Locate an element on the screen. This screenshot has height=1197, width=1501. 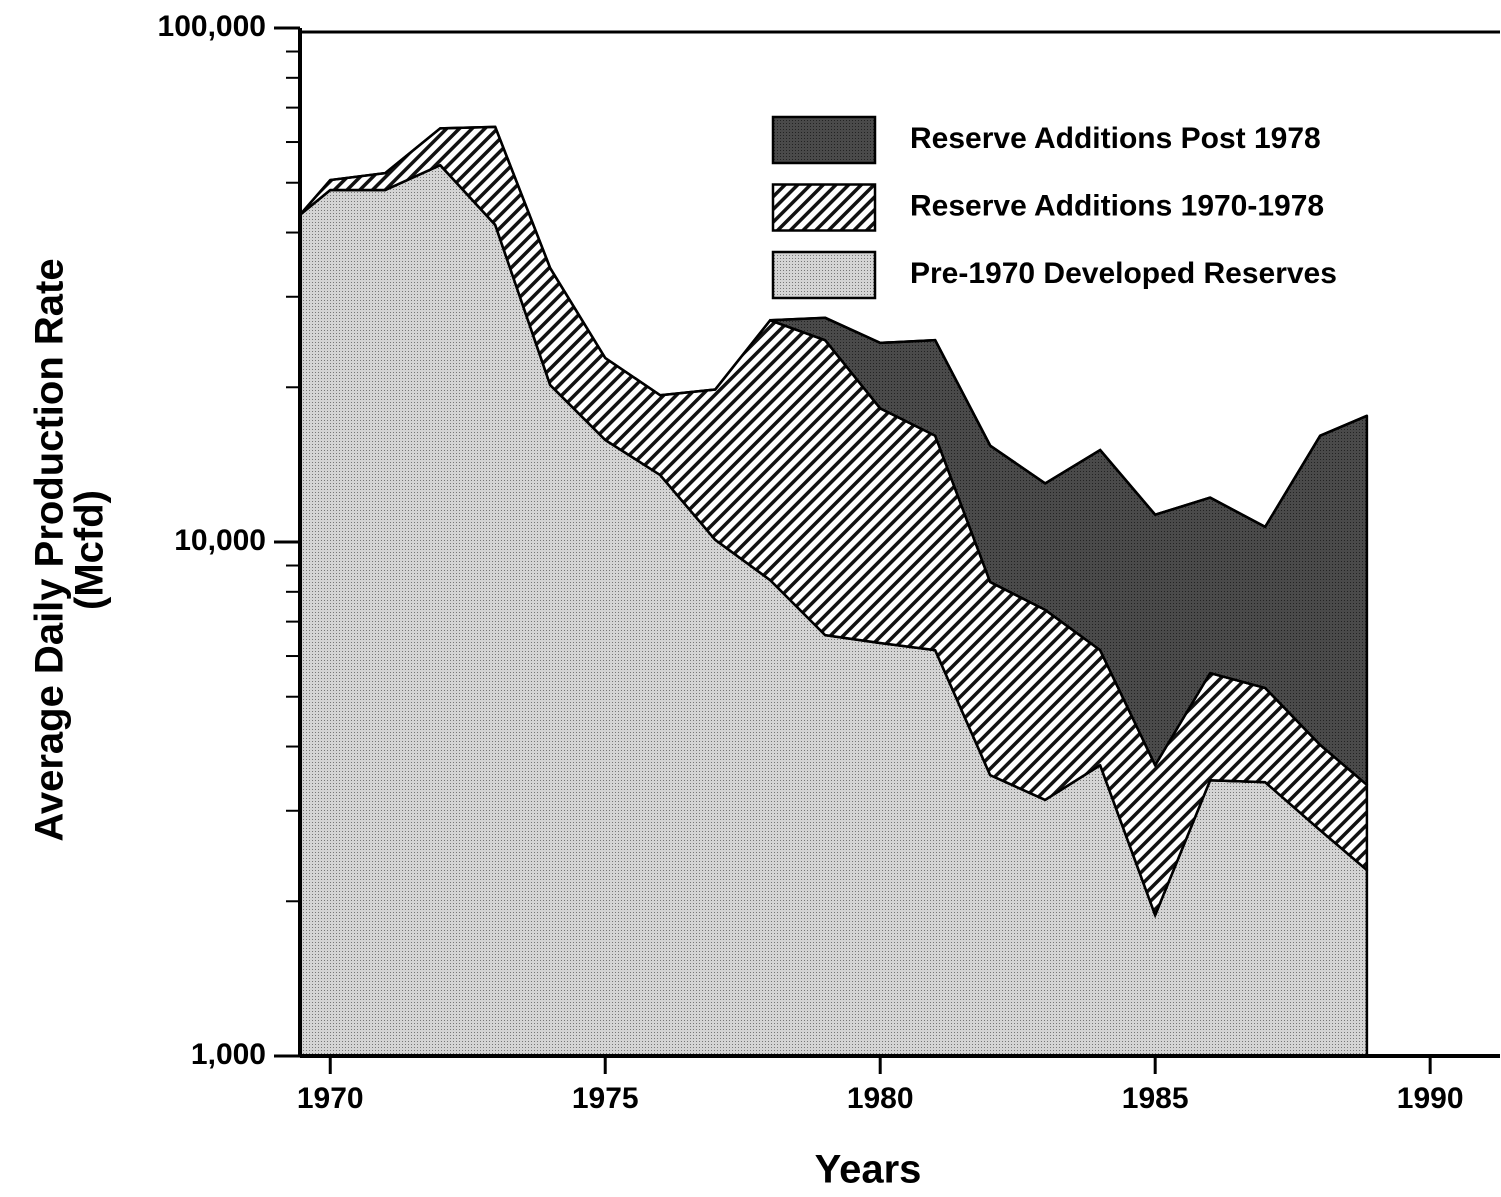
y-tick-label: 1,000 is located at coordinates (228, 1054).